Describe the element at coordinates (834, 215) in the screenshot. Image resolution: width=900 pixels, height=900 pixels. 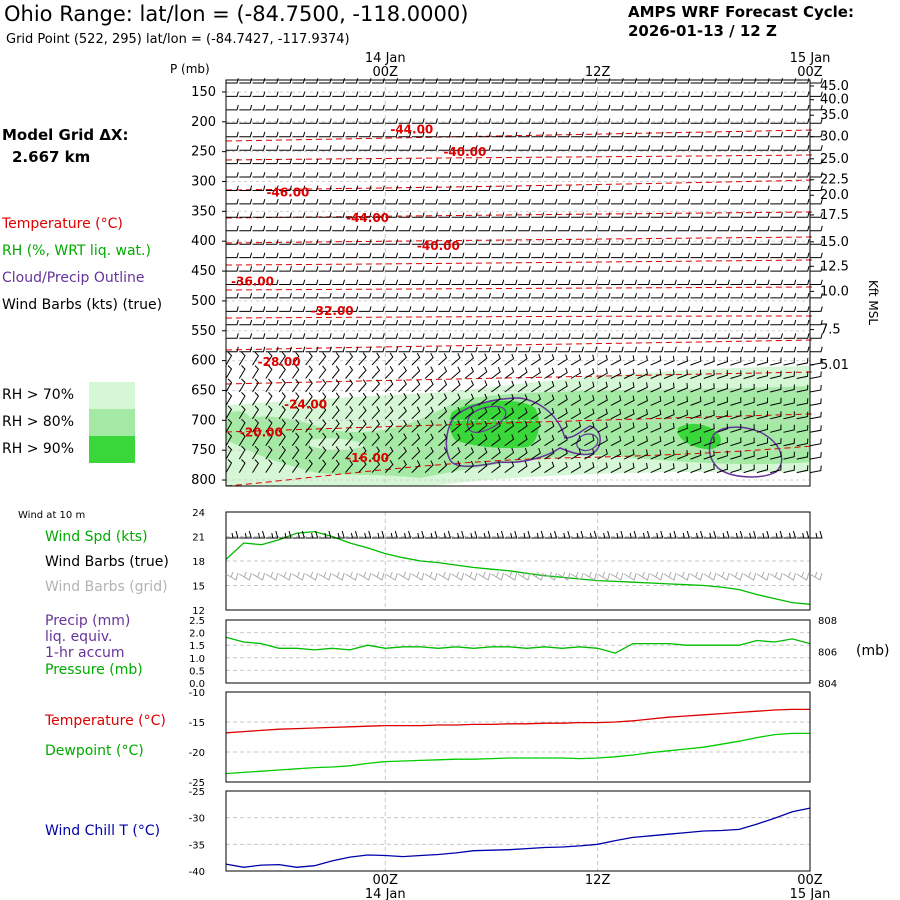
I see `height-tick-label: 17.5` at that location.